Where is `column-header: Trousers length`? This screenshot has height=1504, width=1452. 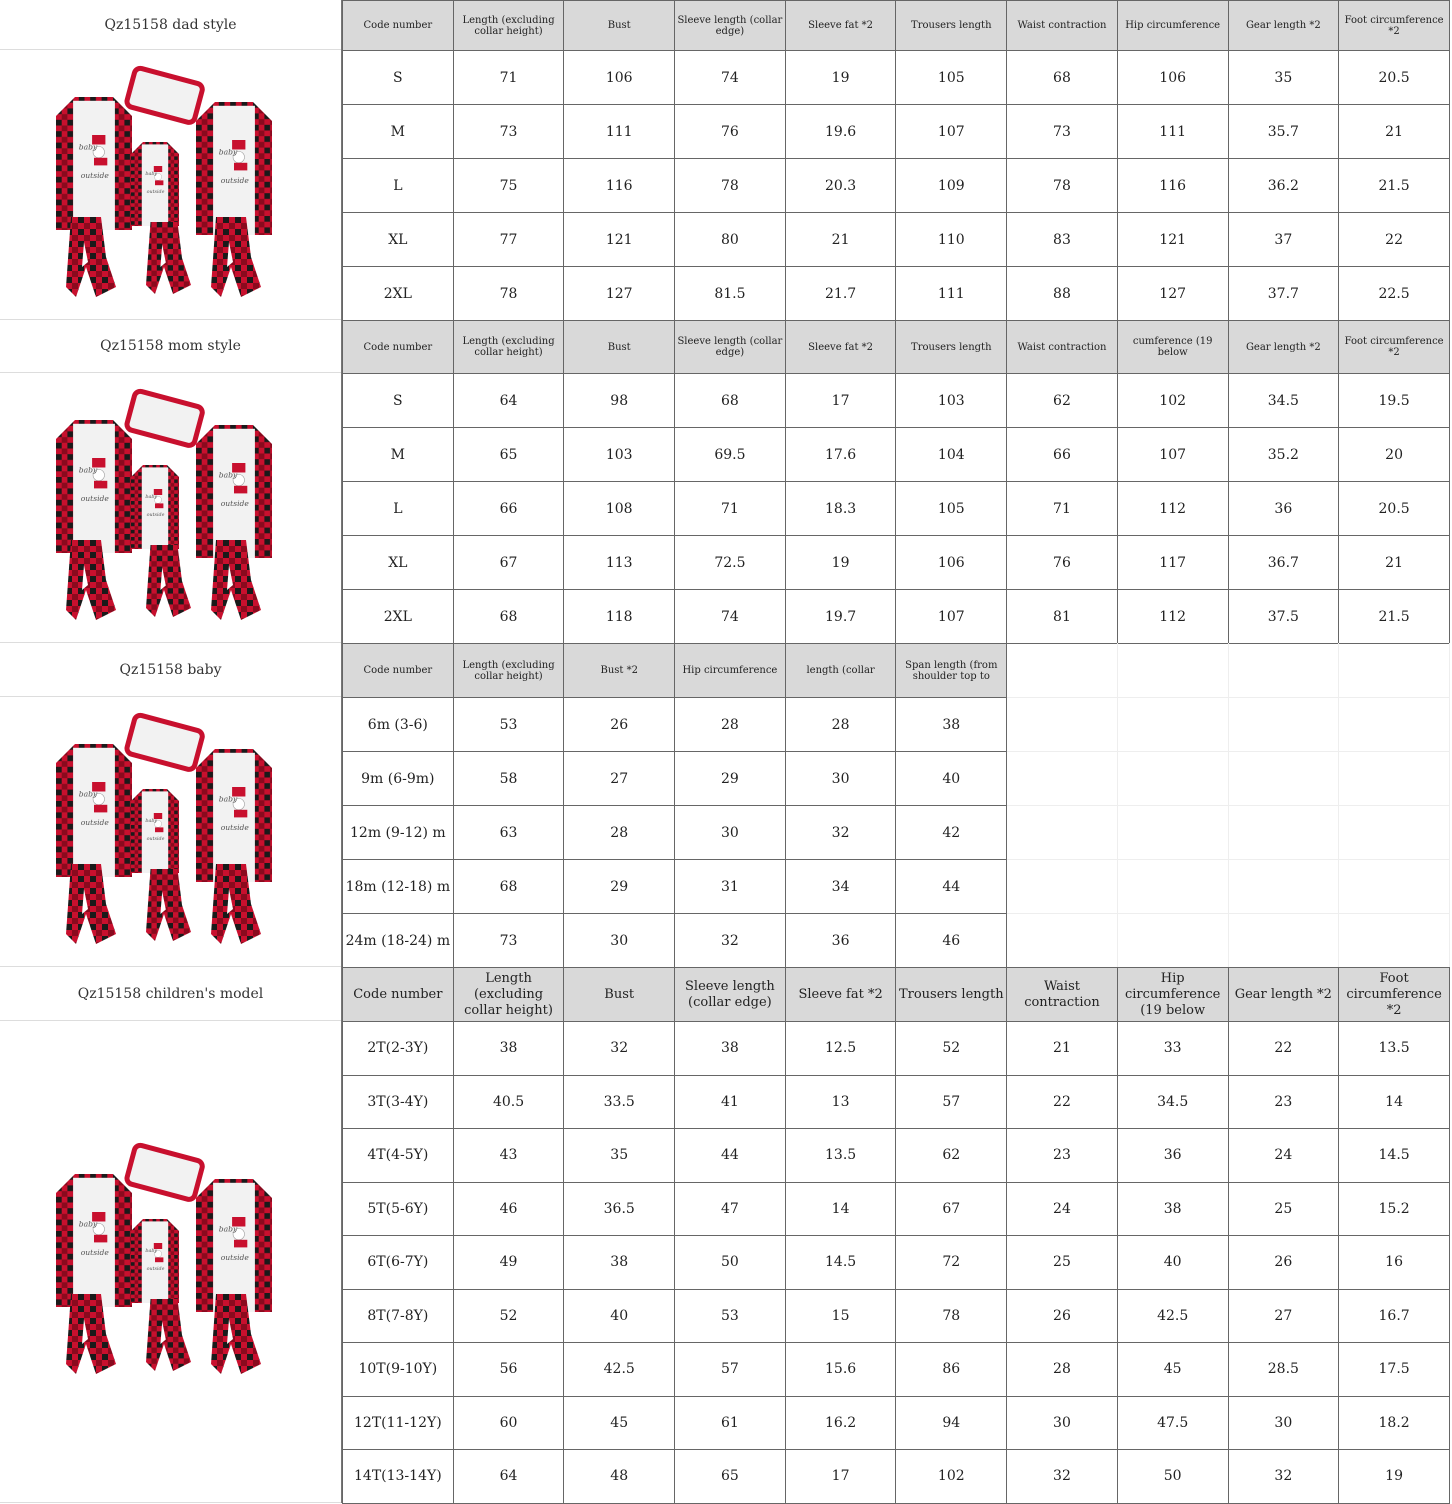
column-header: Trousers length is located at coordinates (951, 347).